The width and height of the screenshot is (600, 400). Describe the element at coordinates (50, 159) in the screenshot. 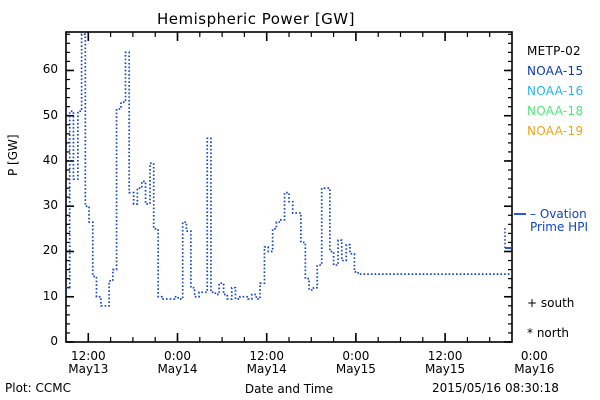

I see `y-tick-label: 40` at that location.